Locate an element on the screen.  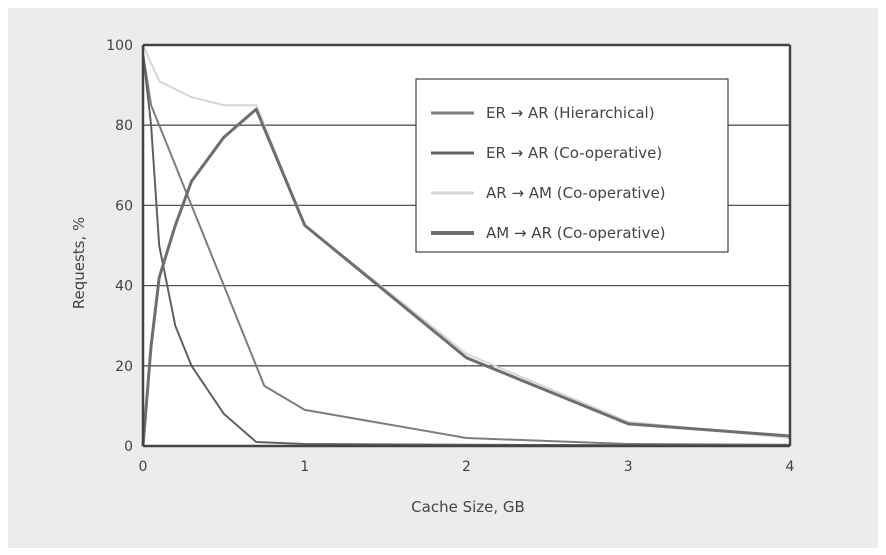
x-tick-label-1: 1 is located at coordinates (304, 467).